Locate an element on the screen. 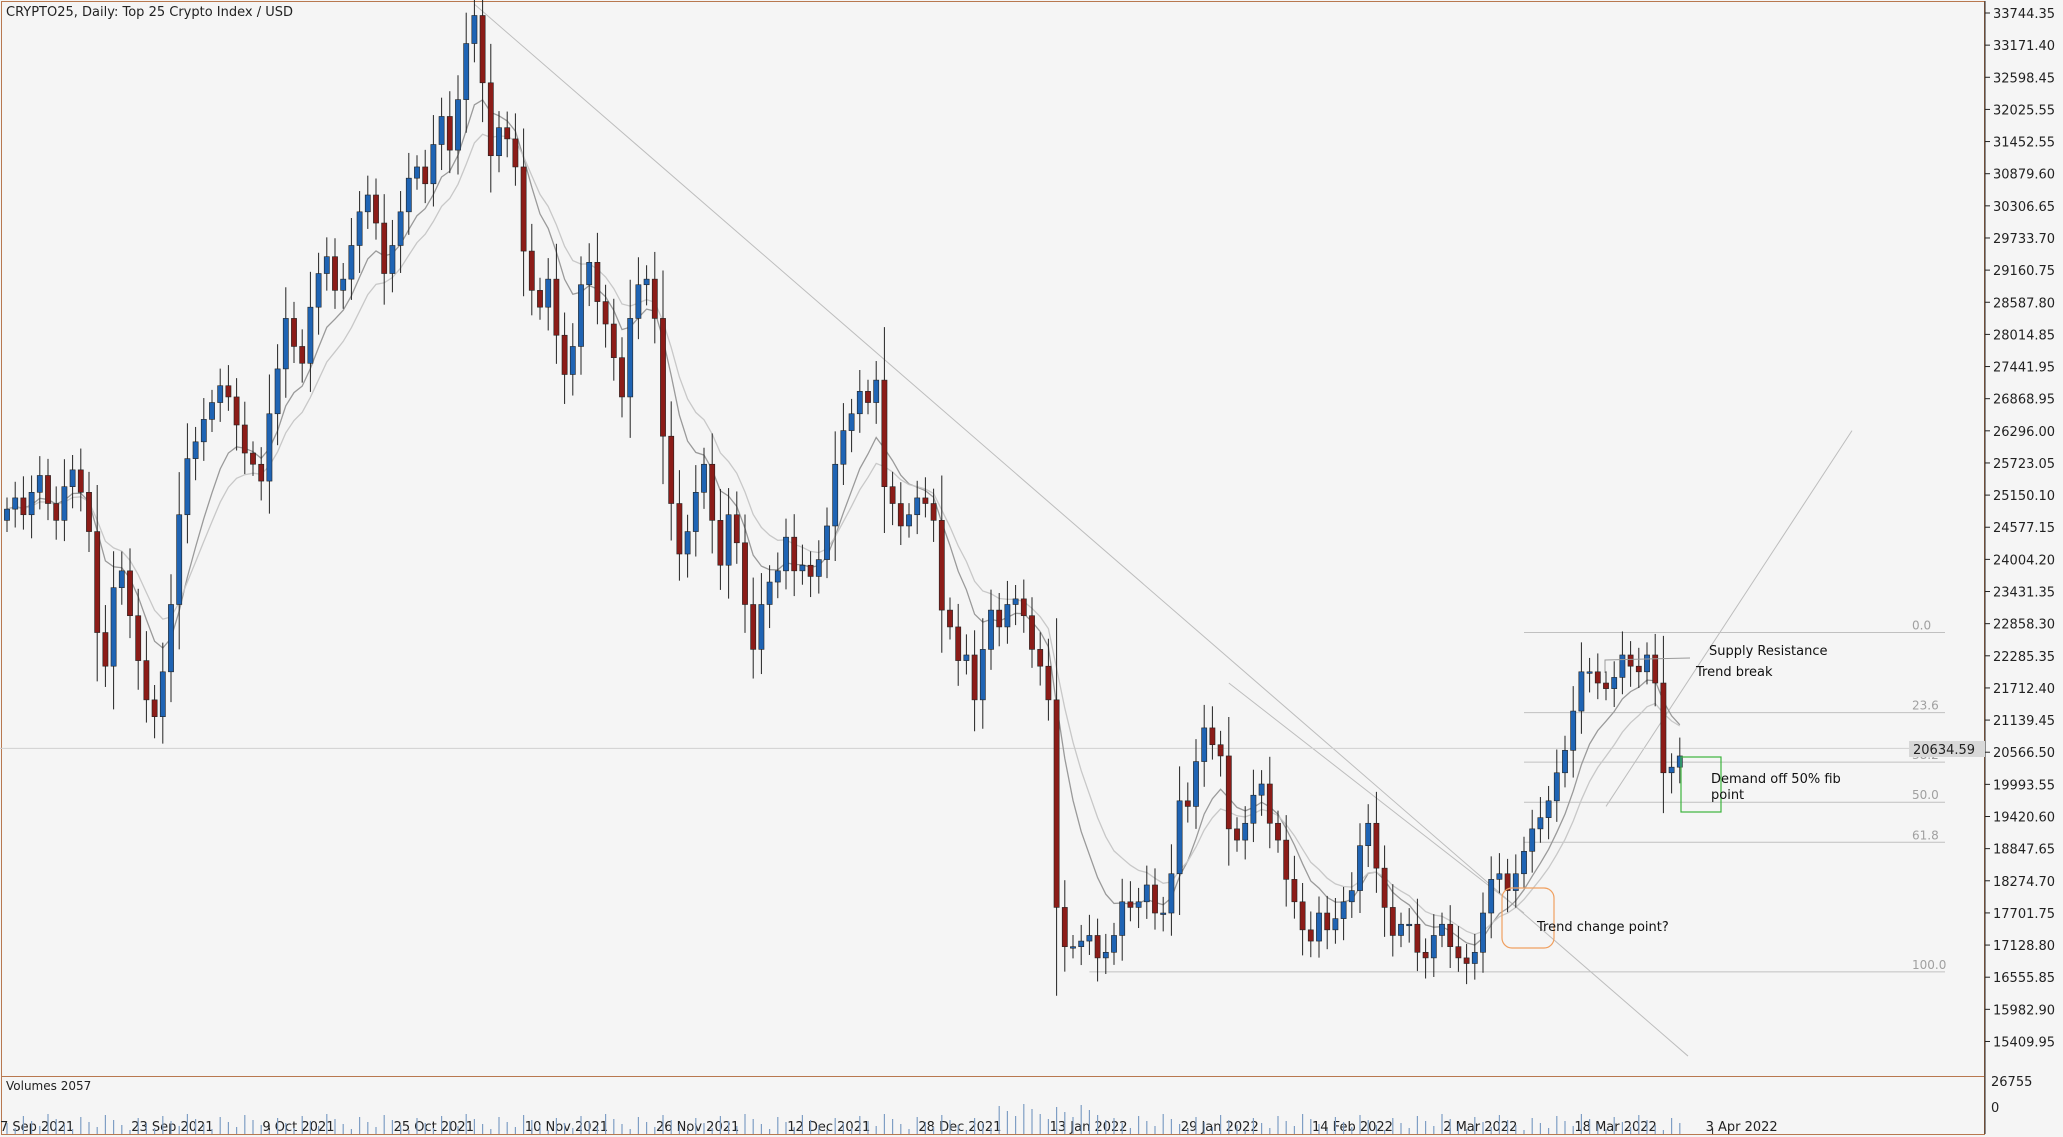 The width and height of the screenshot is (2063, 1137). time-tick-label: 3 Apr 2022 is located at coordinates (1742, 1127).